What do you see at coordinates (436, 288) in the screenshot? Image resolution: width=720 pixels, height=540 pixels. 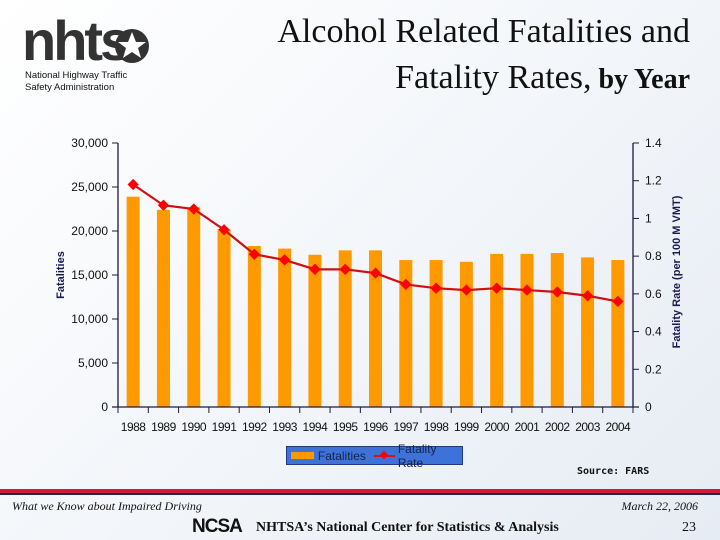 I see `rate-point-1998` at bounding box center [436, 288].